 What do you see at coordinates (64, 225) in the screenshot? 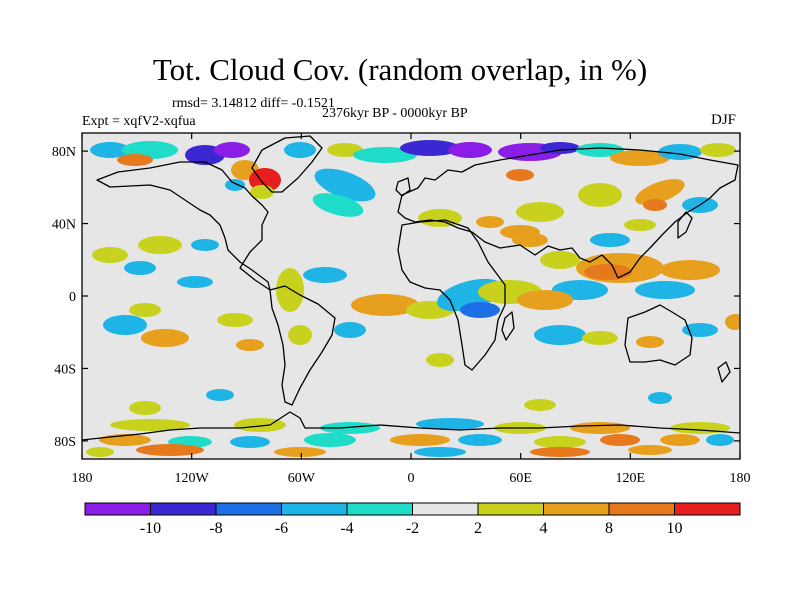
I see `y-tick-label: 40N` at bounding box center [64, 225].